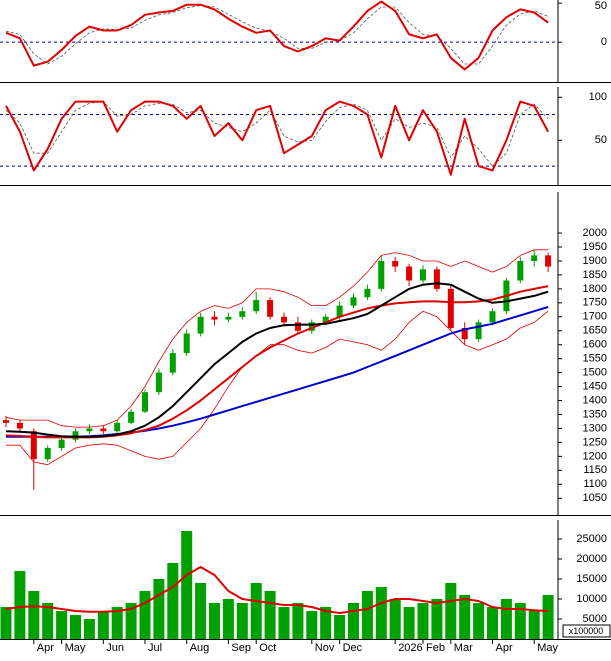  What do you see at coordinates (595, 345) in the screenshot?
I see `y-tick-label: 1600` at bounding box center [595, 345].